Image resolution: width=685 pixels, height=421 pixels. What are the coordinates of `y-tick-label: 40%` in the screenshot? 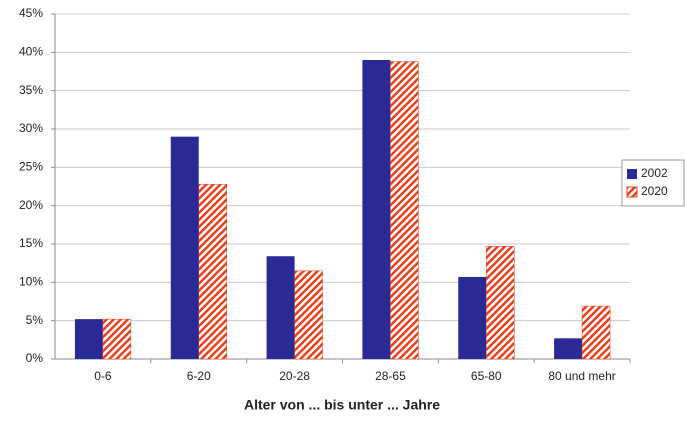 It's located at (31, 52).